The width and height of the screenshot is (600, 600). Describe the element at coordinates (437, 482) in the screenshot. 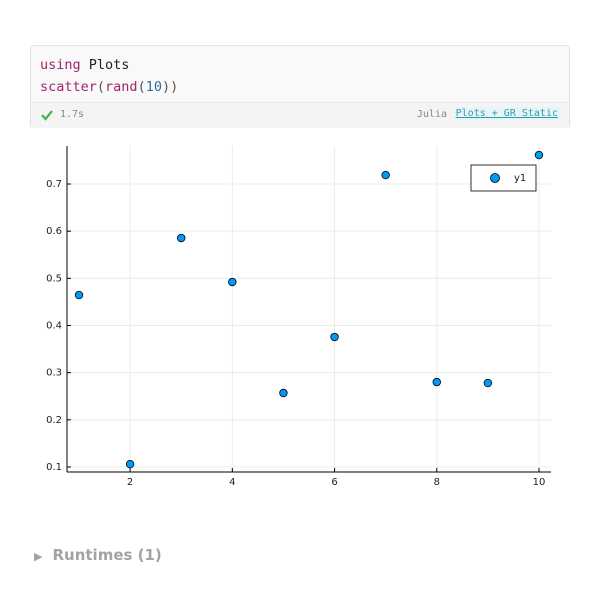

I see `x-tick-label: 8` at that location.